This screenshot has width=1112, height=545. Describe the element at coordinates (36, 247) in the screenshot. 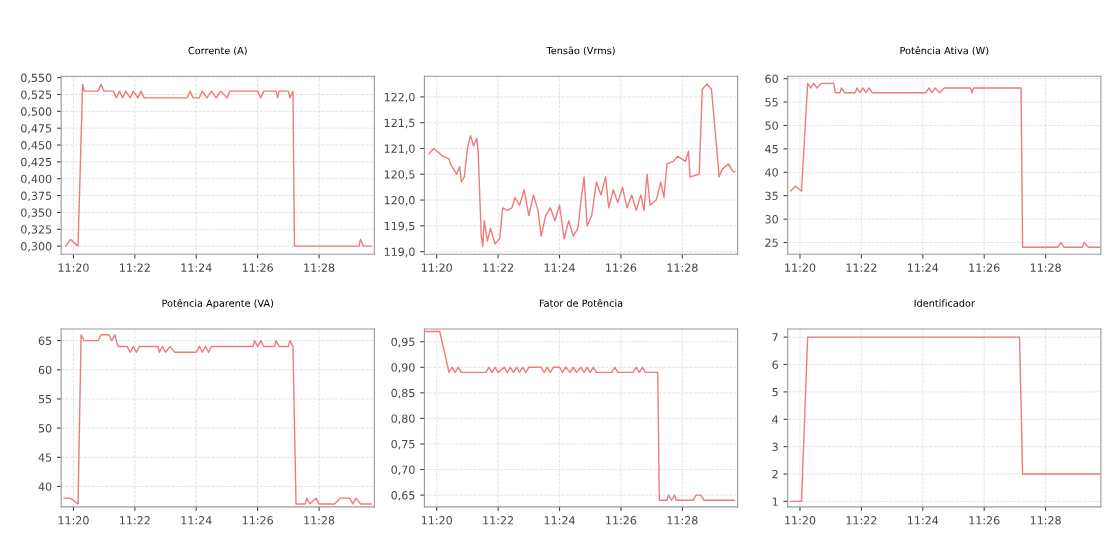

I see `y-tick-label: 0,300` at that location.